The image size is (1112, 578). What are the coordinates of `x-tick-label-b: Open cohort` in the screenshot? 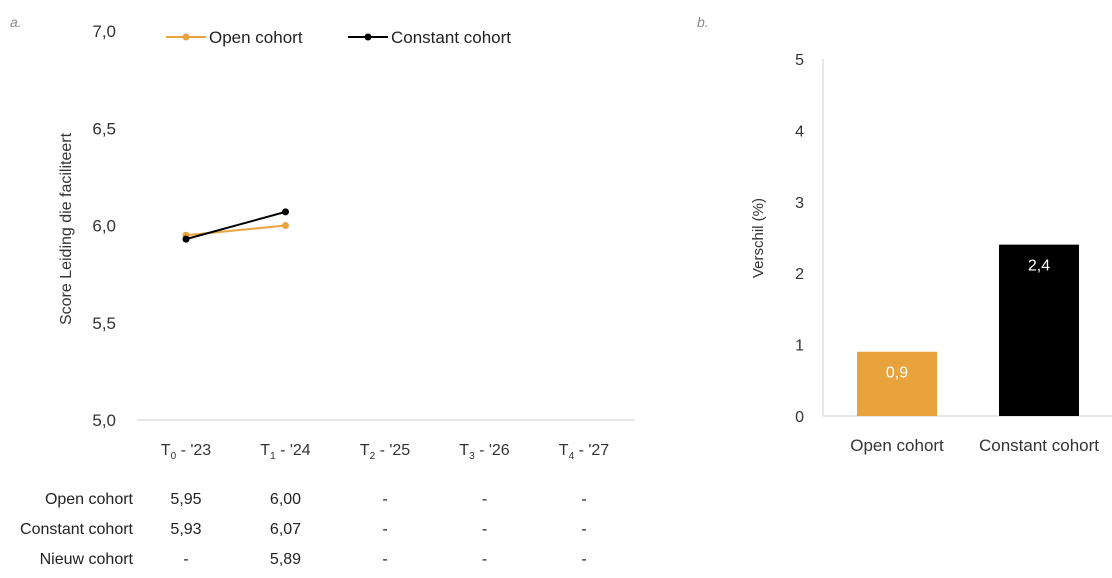 It's located at (897, 445).